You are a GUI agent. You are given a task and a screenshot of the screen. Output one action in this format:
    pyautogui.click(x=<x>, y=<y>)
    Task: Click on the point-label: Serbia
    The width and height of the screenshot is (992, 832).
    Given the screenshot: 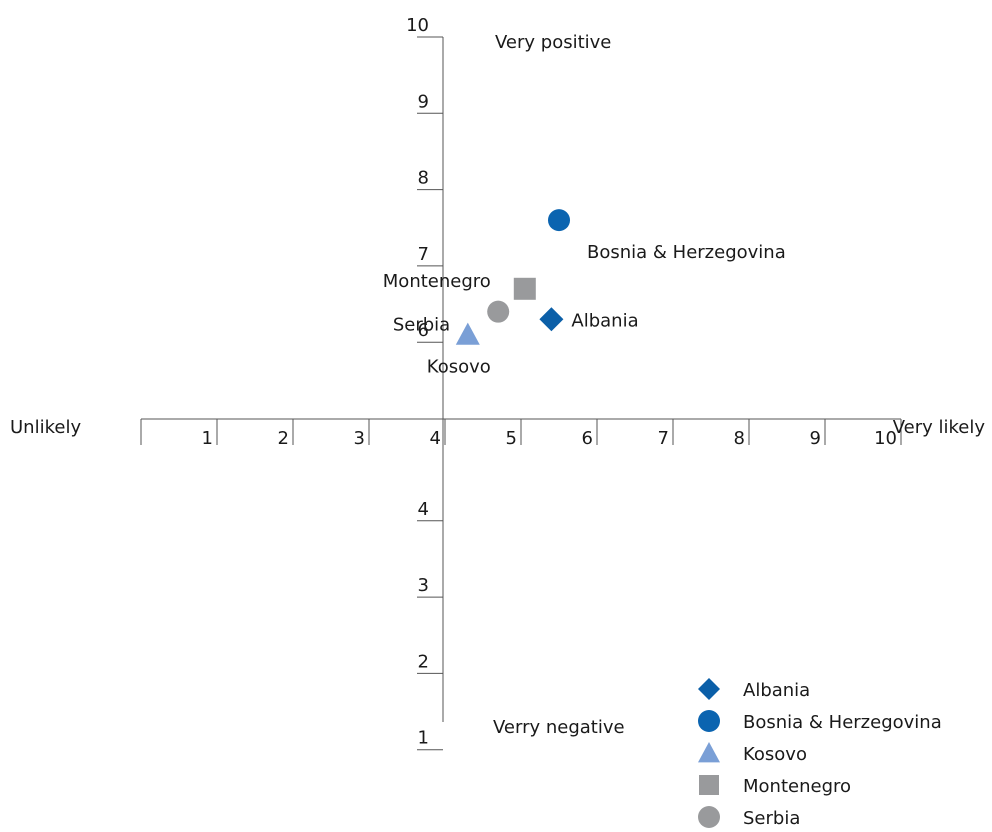 What is the action you would take?
    pyautogui.click(x=421, y=325)
    